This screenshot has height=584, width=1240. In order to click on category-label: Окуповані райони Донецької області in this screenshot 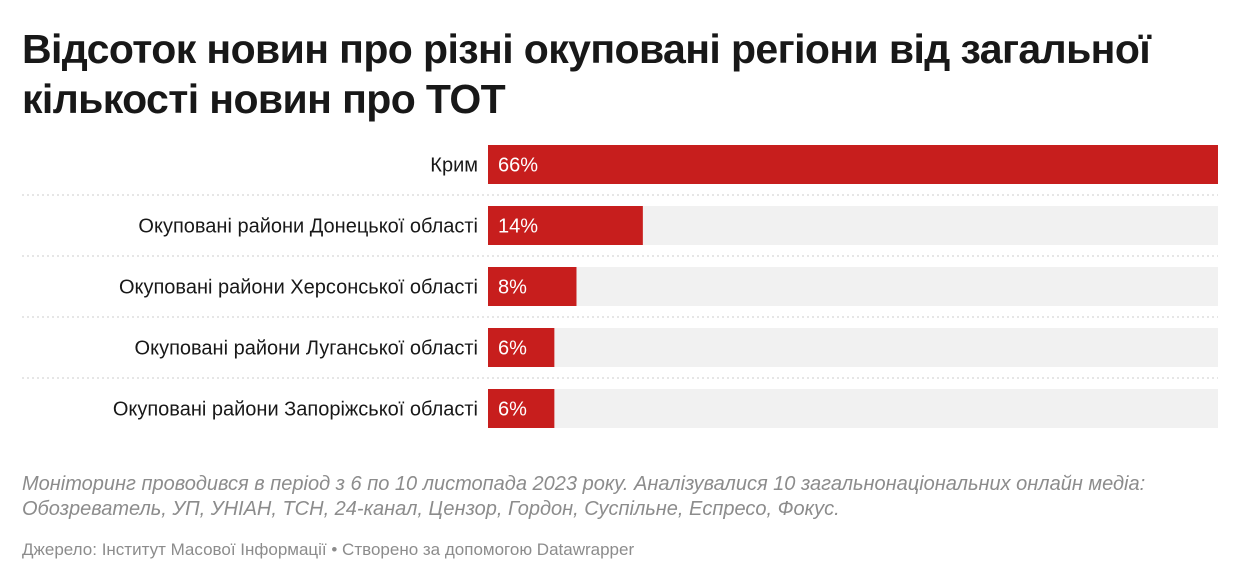, I will do `click(308, 227)`.